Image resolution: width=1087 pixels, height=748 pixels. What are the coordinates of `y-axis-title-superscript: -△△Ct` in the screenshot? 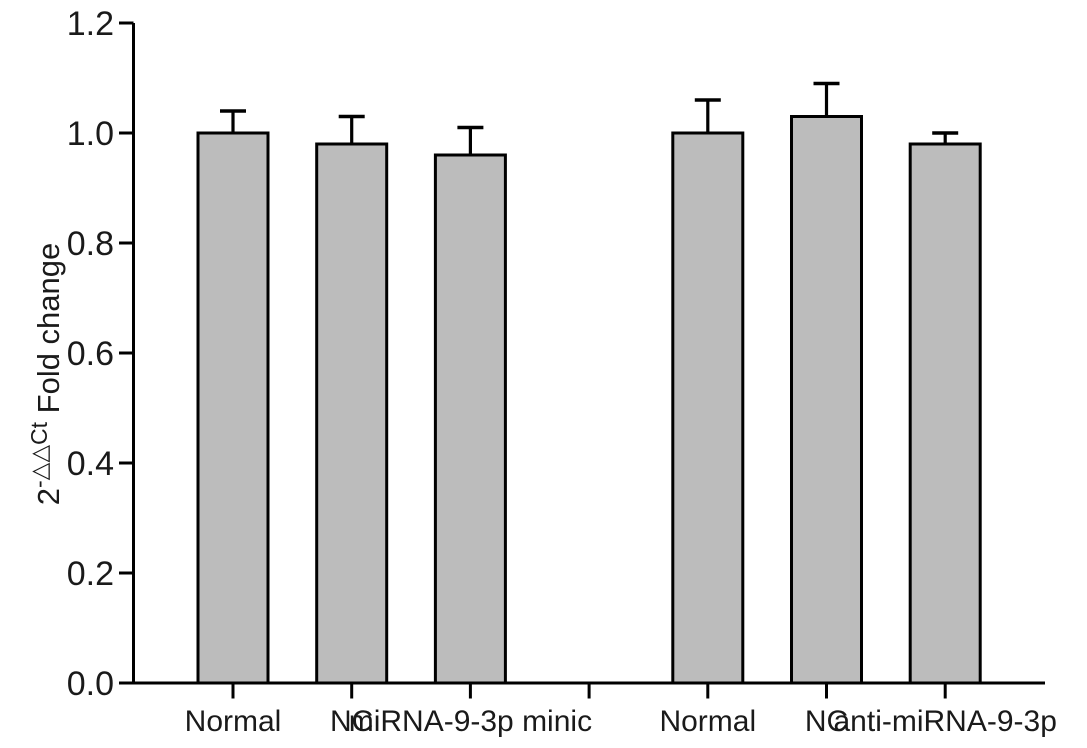 It's located at (38, 455).